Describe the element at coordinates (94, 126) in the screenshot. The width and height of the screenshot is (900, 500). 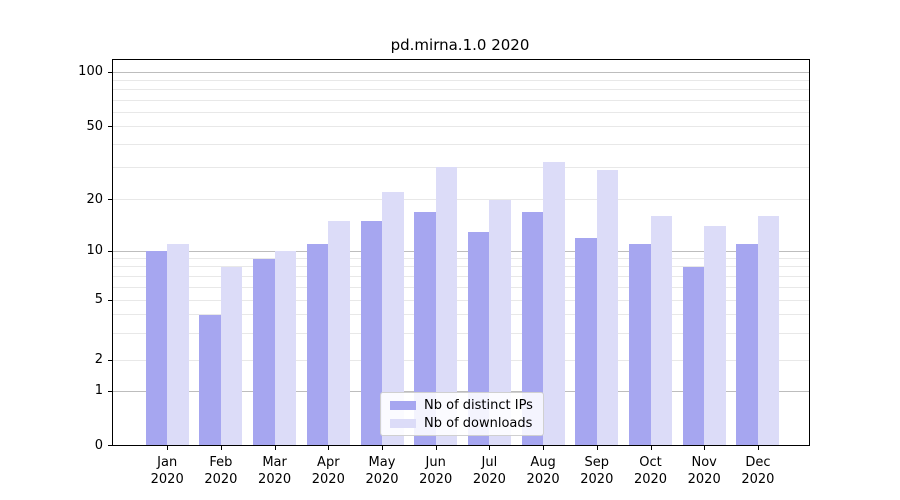
I see `y-tick-label: 50` at that location.